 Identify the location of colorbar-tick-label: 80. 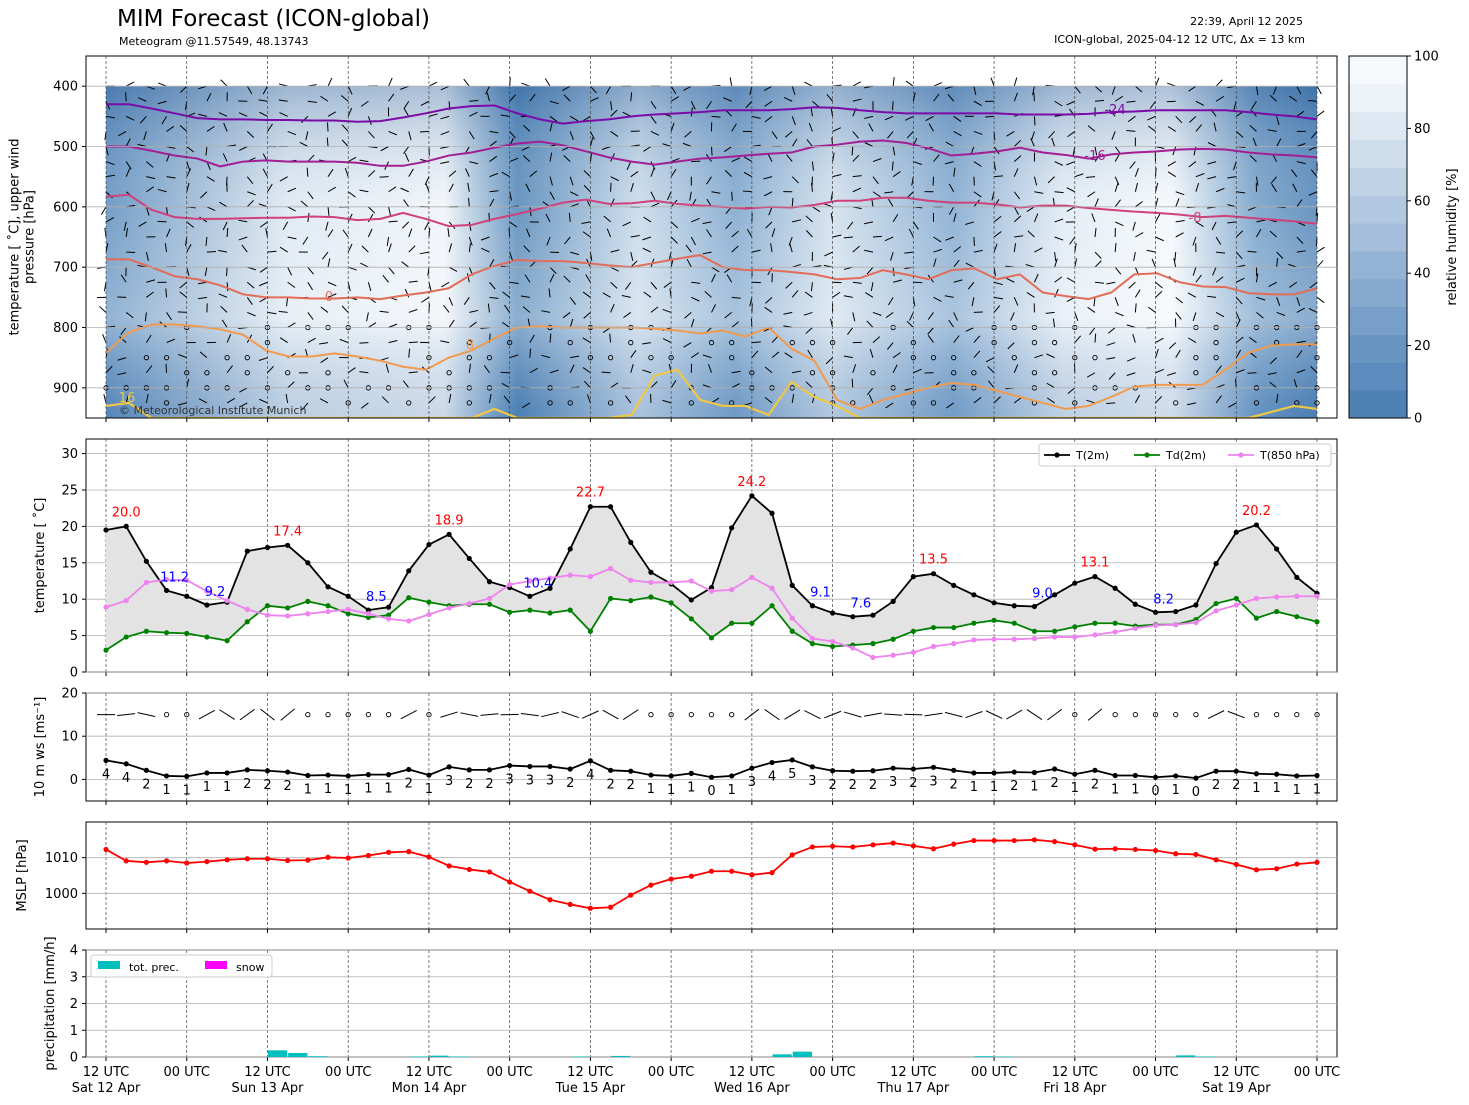
(1422, 129).